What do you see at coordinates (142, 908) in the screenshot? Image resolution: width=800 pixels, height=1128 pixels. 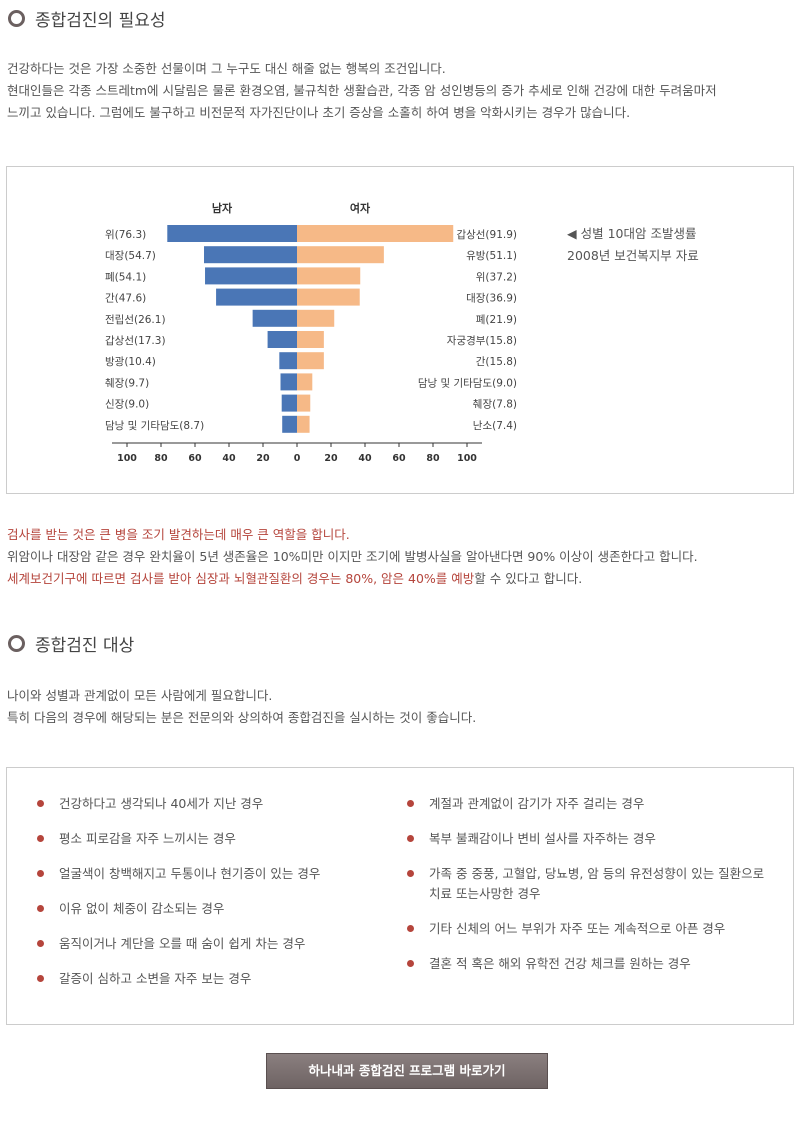 I see `target-item-text: 이유 없이 체중이 감소되는 경우` at bounding box center [142, 908].